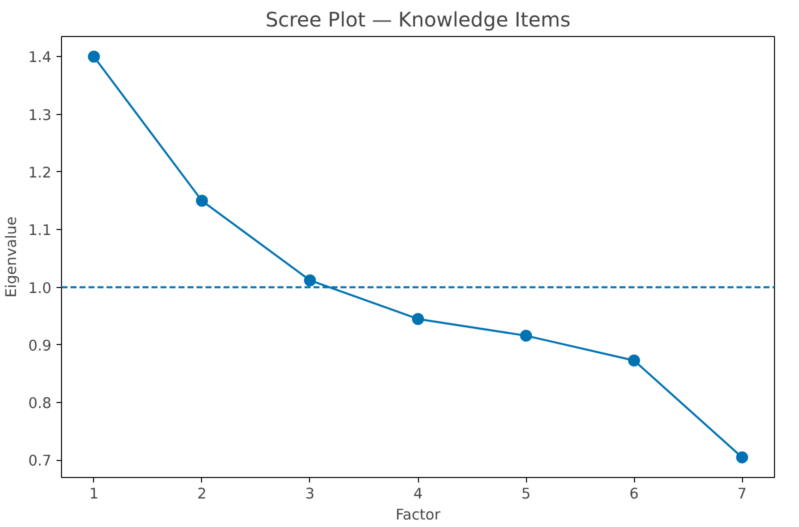 The width and height of the screenshot is (799, 527). I want to click on y-tick-label: 1.4, so click(40, 57).